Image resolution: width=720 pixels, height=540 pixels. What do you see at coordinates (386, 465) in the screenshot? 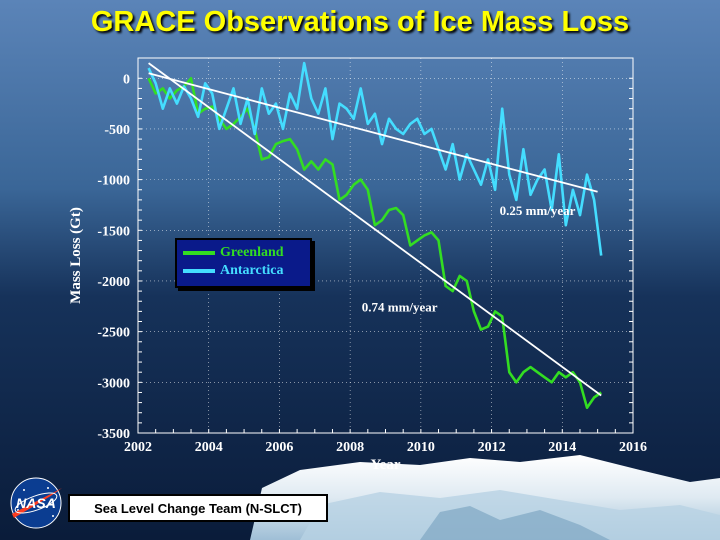
I see `x-axis-title: Year` at bounding box center [386, 465].